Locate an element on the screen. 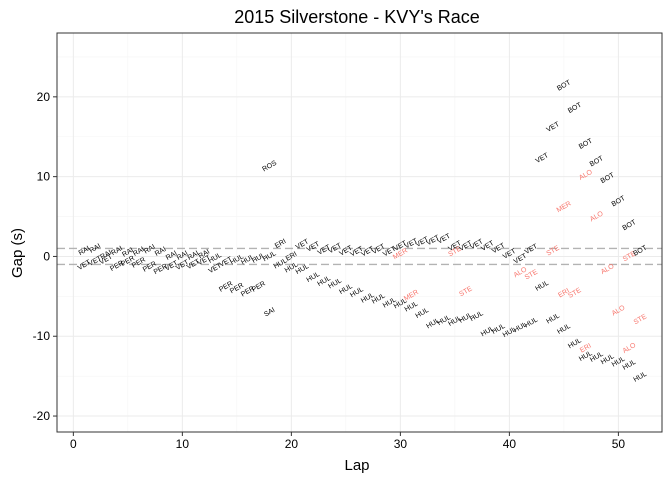 The image size is (672, 480). point-label-sai: SAI is located at coordinates (269, 313).